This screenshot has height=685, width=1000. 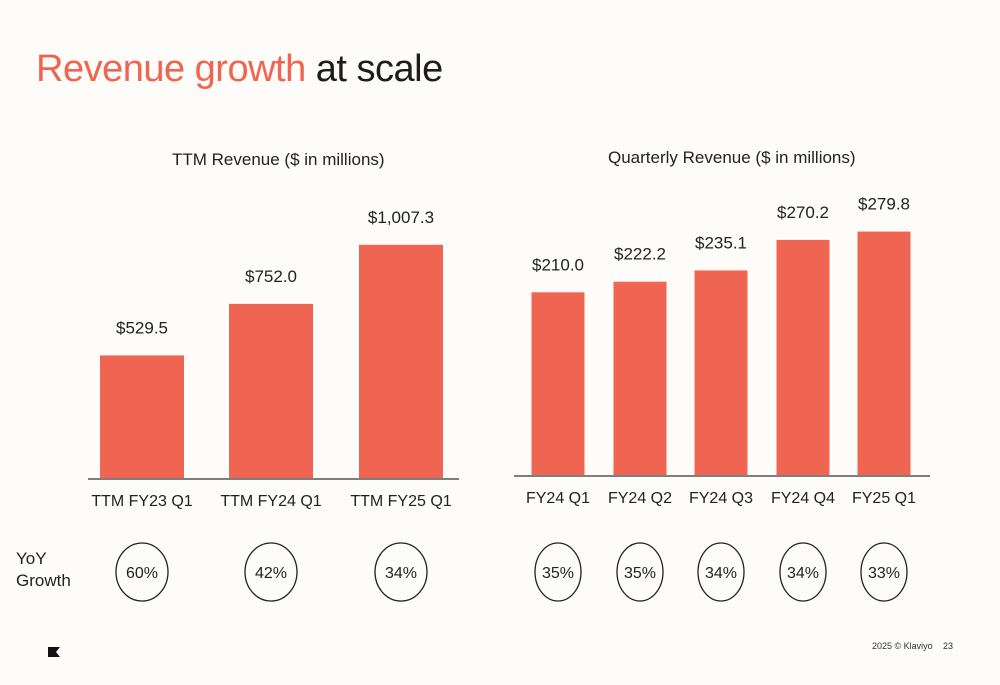 What do you see at coordinates (884, 498) in the screenshot?
I see `quarterly-category-label-5: FY25 Q1` at bounding box center [884, 498].